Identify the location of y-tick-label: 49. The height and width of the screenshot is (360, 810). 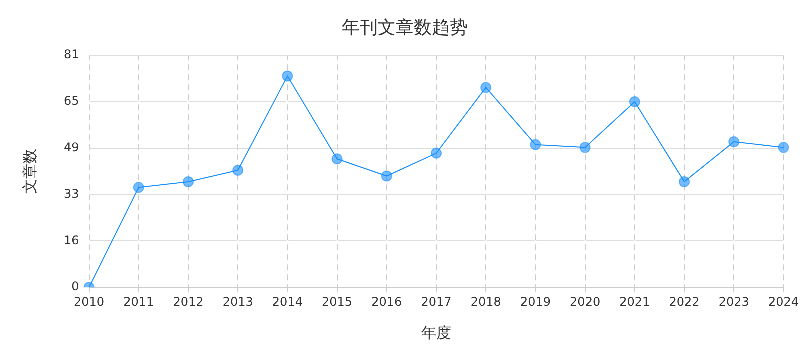
(72, 147).